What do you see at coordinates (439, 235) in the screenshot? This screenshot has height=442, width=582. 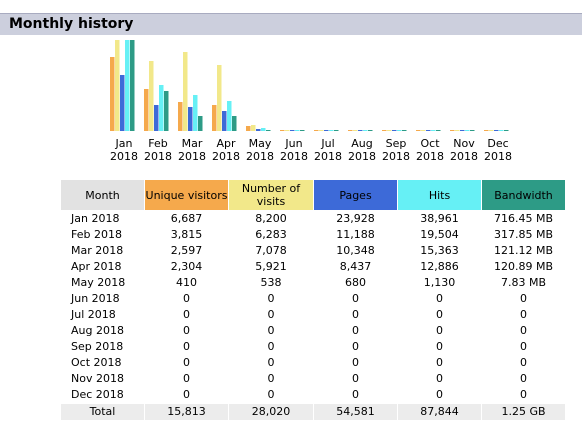 I see `cell-hits: 19,504` at bounding box center [439, 235].